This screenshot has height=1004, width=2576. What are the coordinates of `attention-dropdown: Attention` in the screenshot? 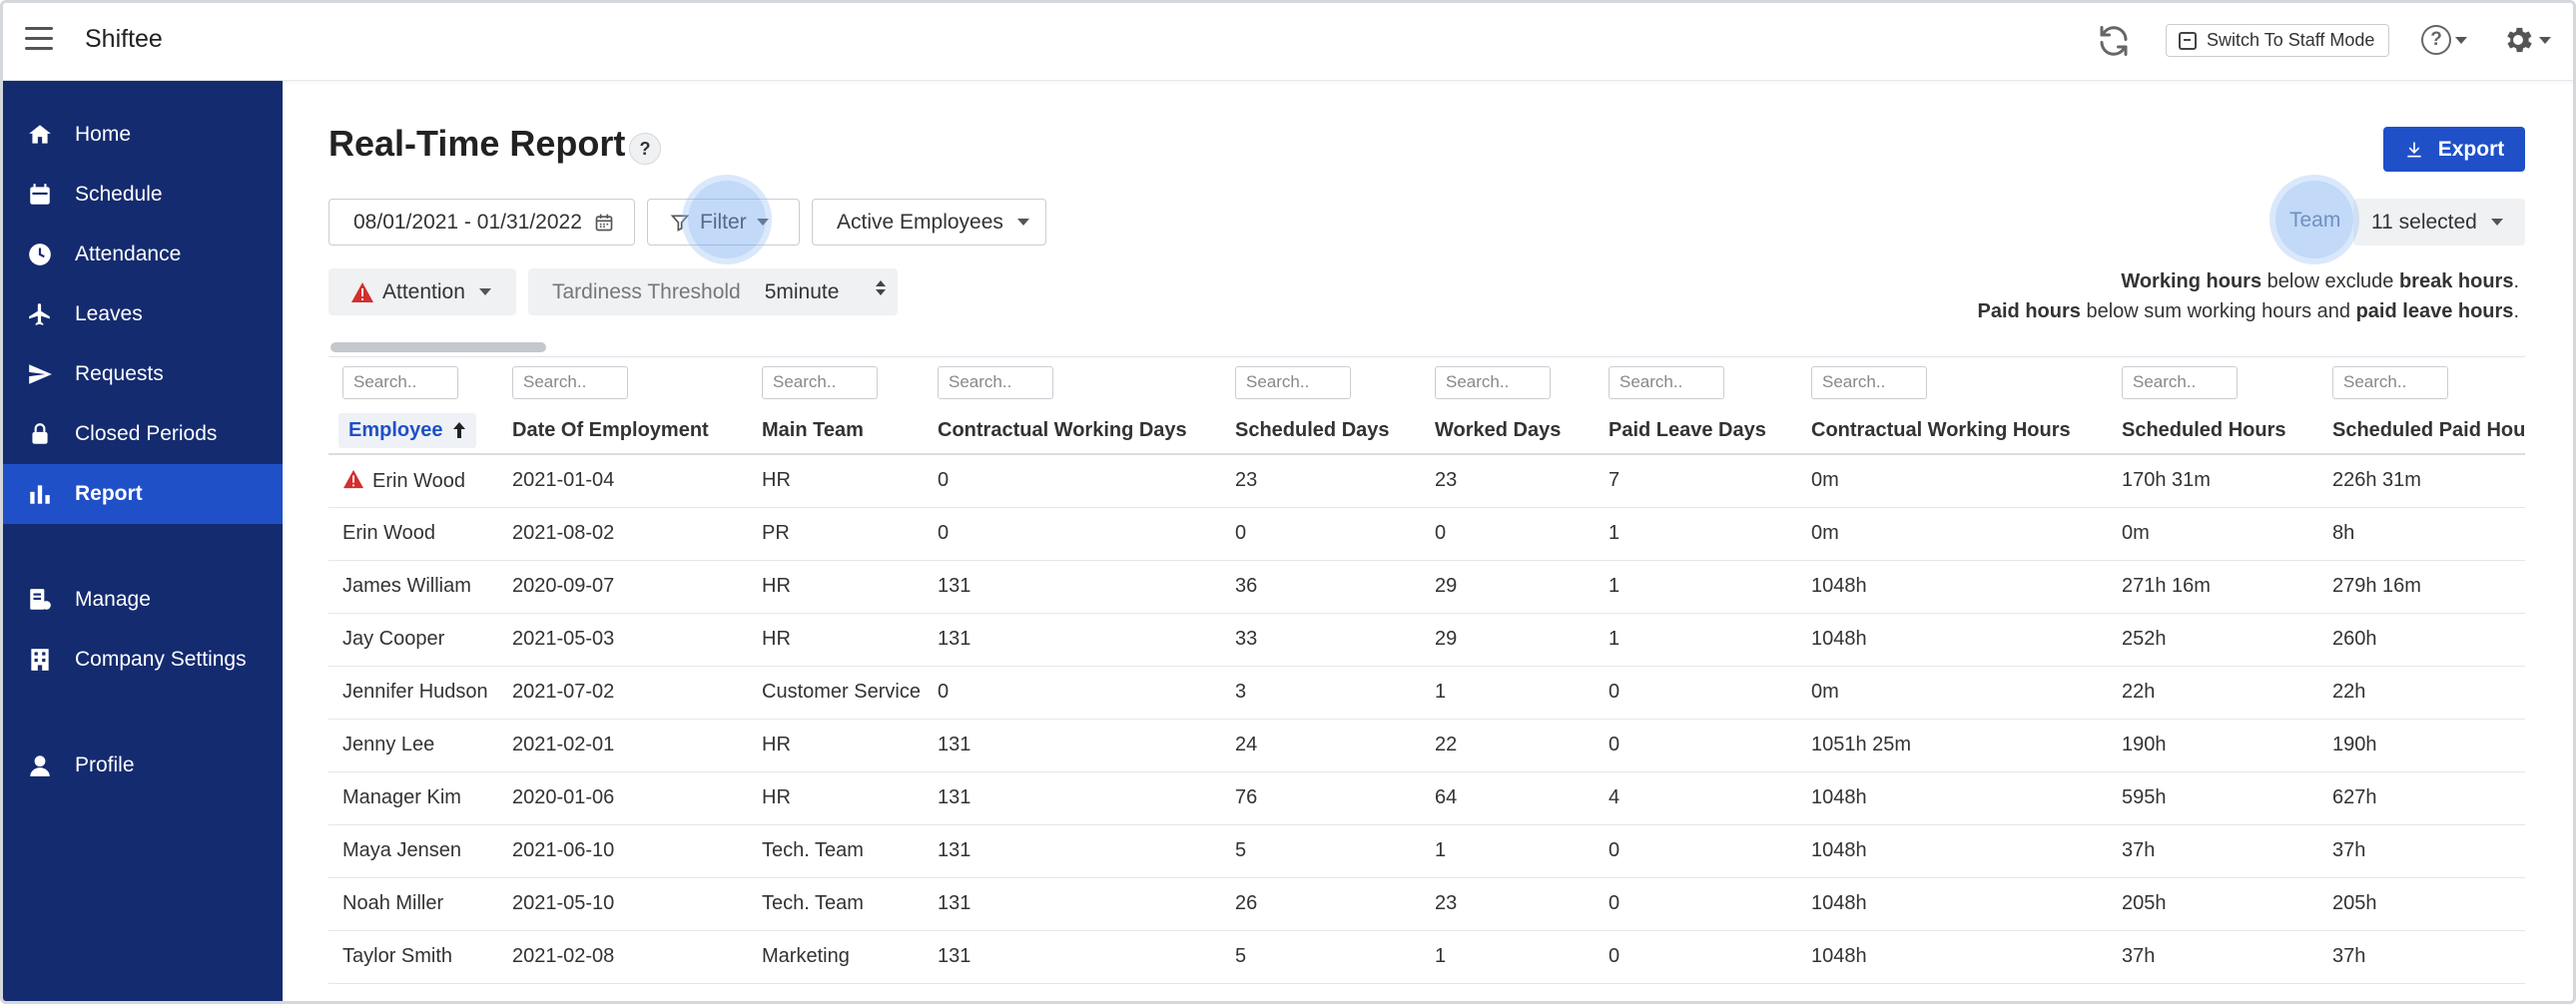 It's located at (422, 291).